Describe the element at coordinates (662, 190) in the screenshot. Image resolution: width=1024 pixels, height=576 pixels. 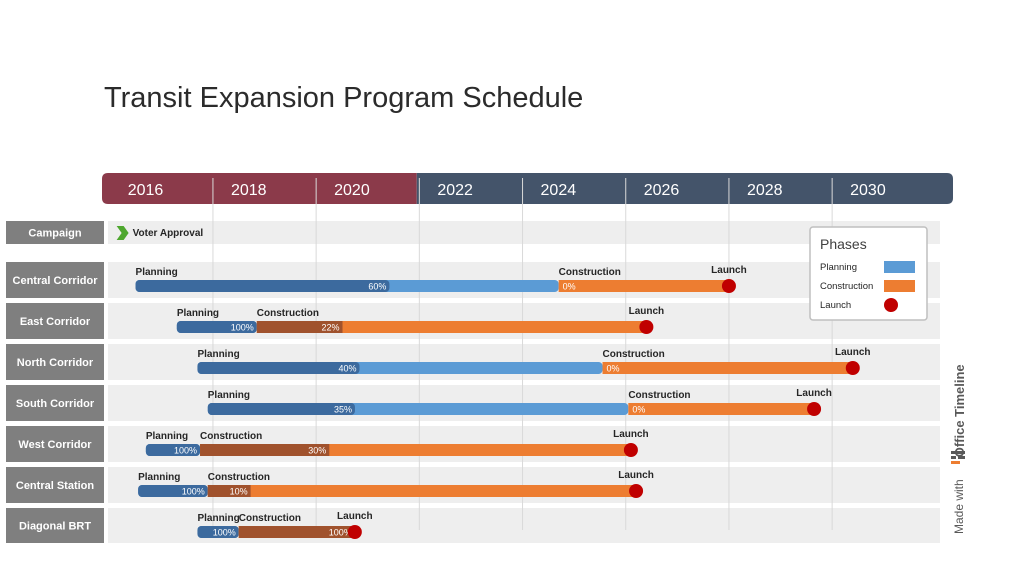
I see `x-tick-label: 2026` at that location.